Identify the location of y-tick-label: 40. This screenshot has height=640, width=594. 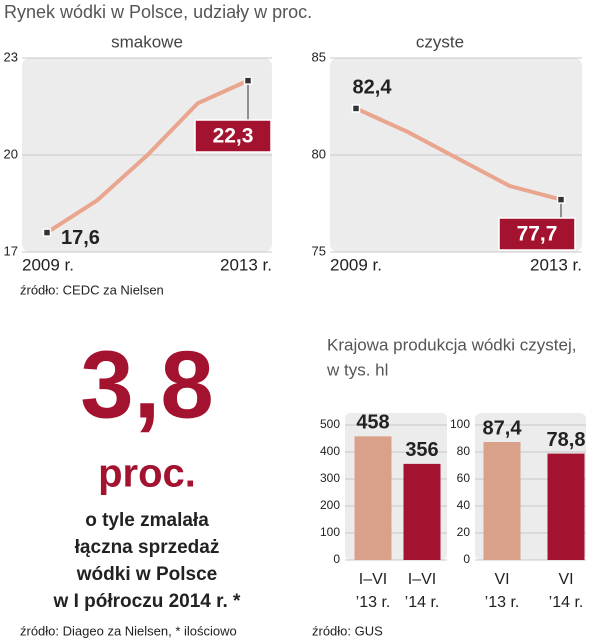
(464, 505).